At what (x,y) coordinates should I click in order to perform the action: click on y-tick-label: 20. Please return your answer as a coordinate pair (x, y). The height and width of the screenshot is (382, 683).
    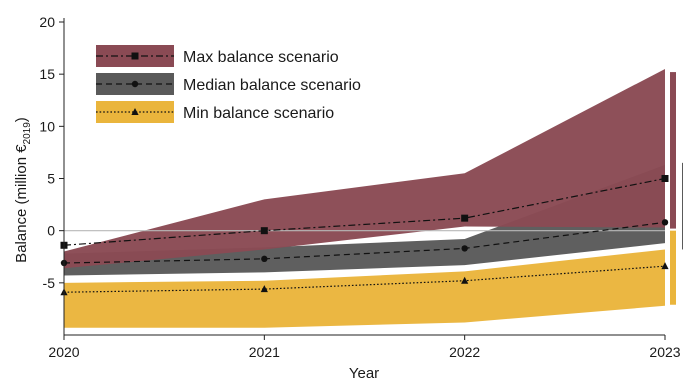
    Looking at the image, I should click on (47, 22).